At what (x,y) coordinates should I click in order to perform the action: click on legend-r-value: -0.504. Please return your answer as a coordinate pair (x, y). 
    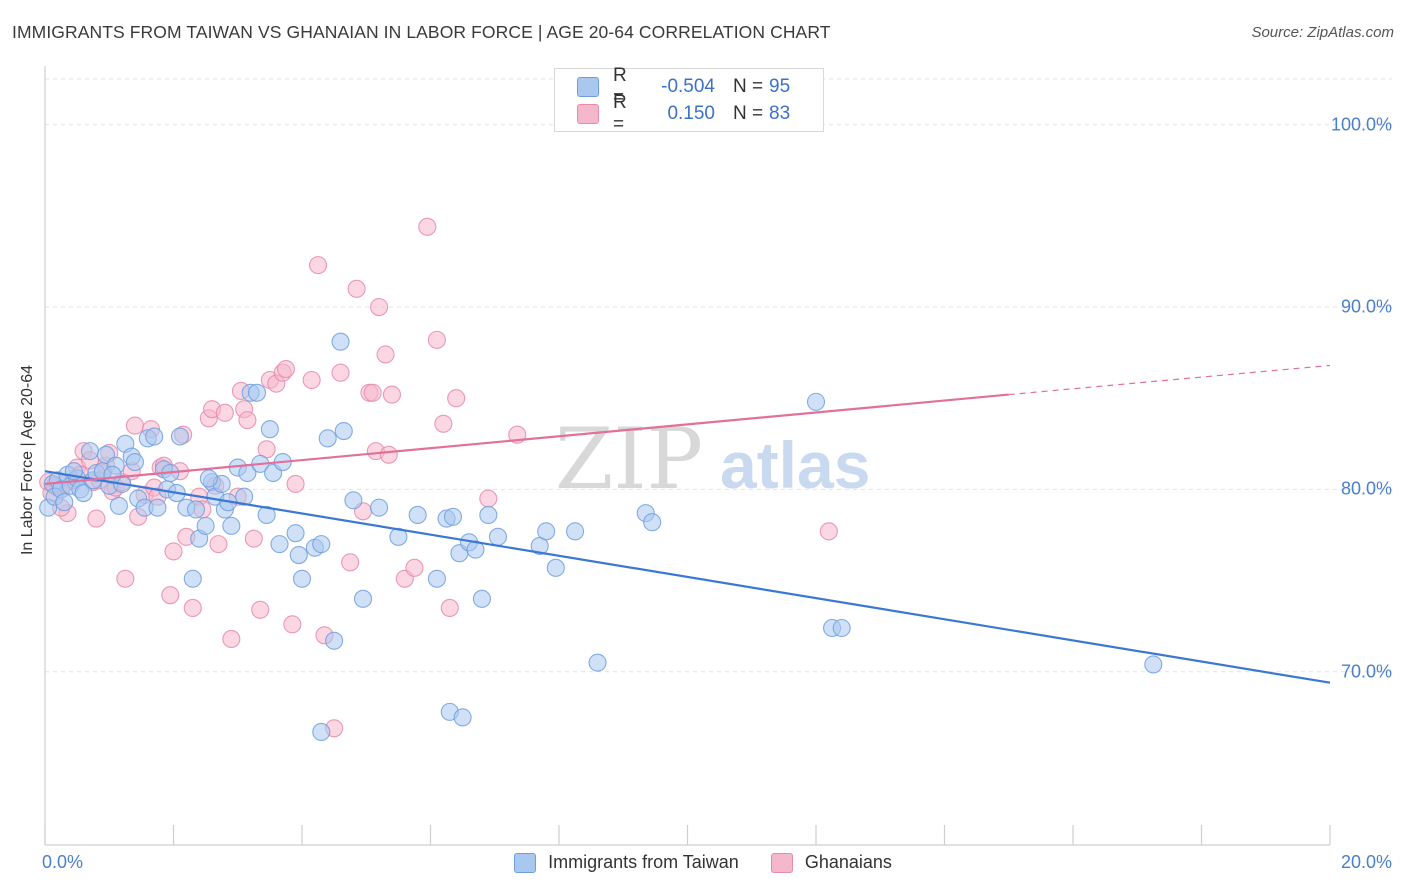
    Looking at the image, I should click on (688, 86).